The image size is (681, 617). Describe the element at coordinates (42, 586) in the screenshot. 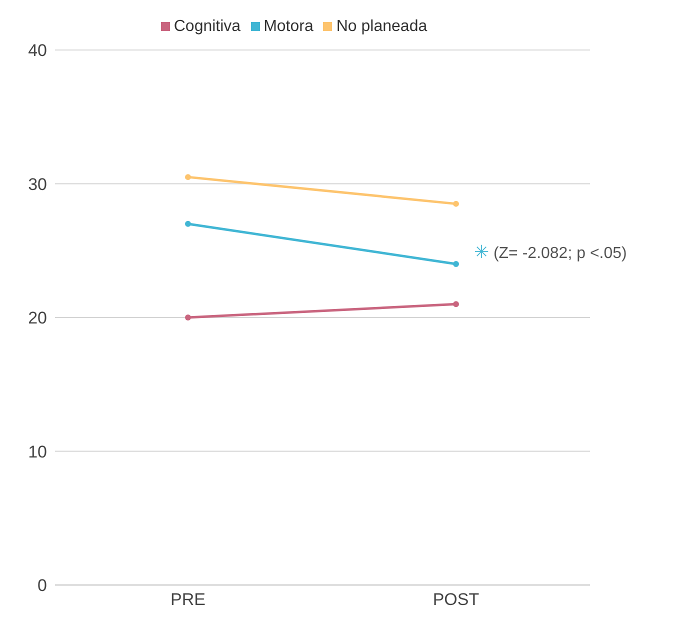

I see `y-tick-label: 0` at that location.